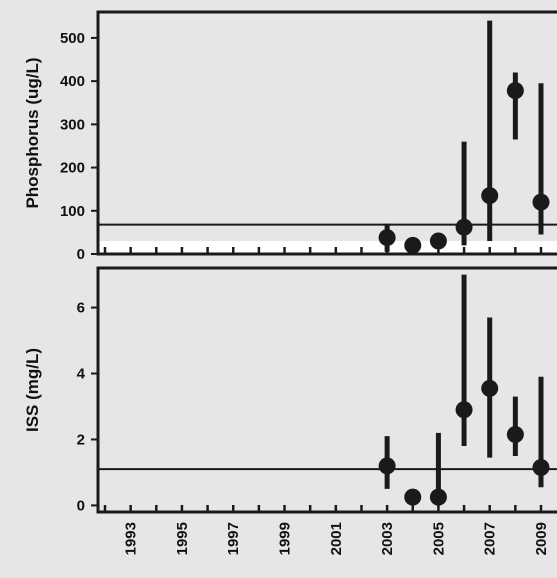  I want to click on iss-y-axis-label: ISS (mg/L), so click(32, 390).